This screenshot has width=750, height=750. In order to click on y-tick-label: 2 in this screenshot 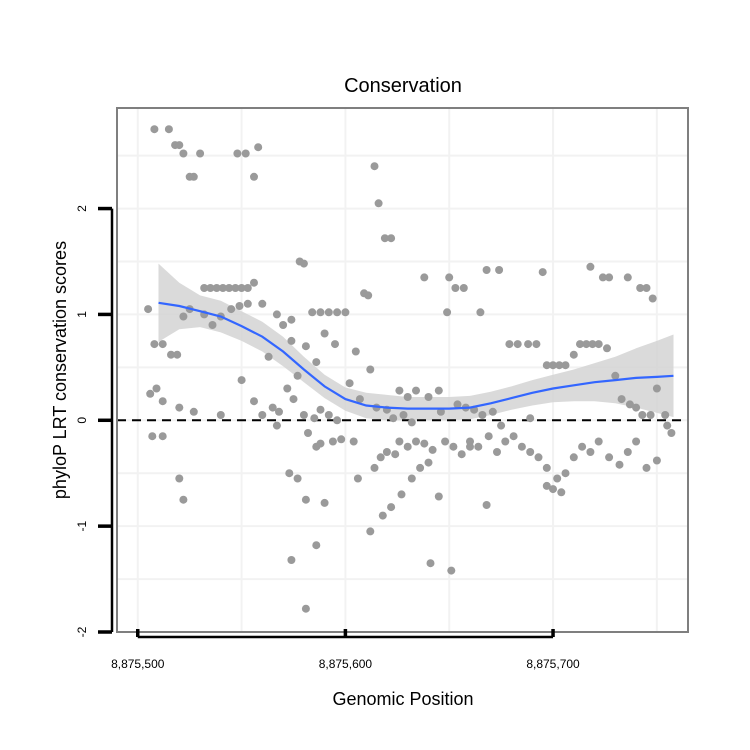, I will do `click(82, 208)`.